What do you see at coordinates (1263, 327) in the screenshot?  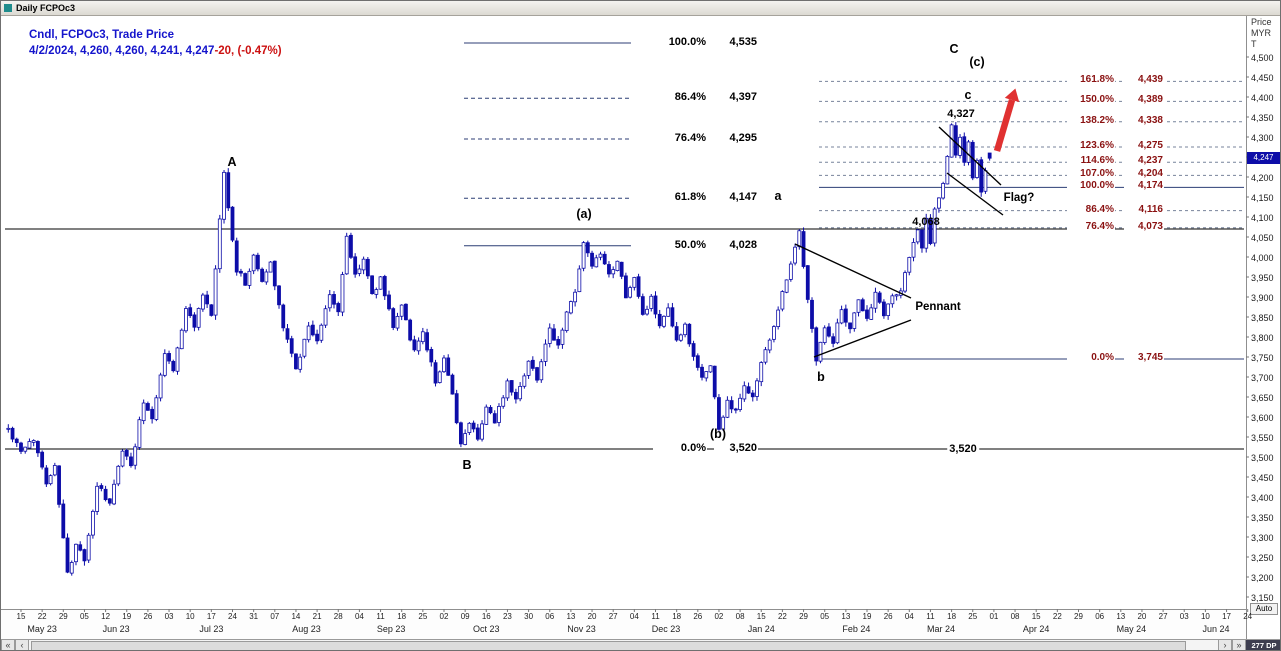 I see `price-axis` at bounding box center [1263, 327].